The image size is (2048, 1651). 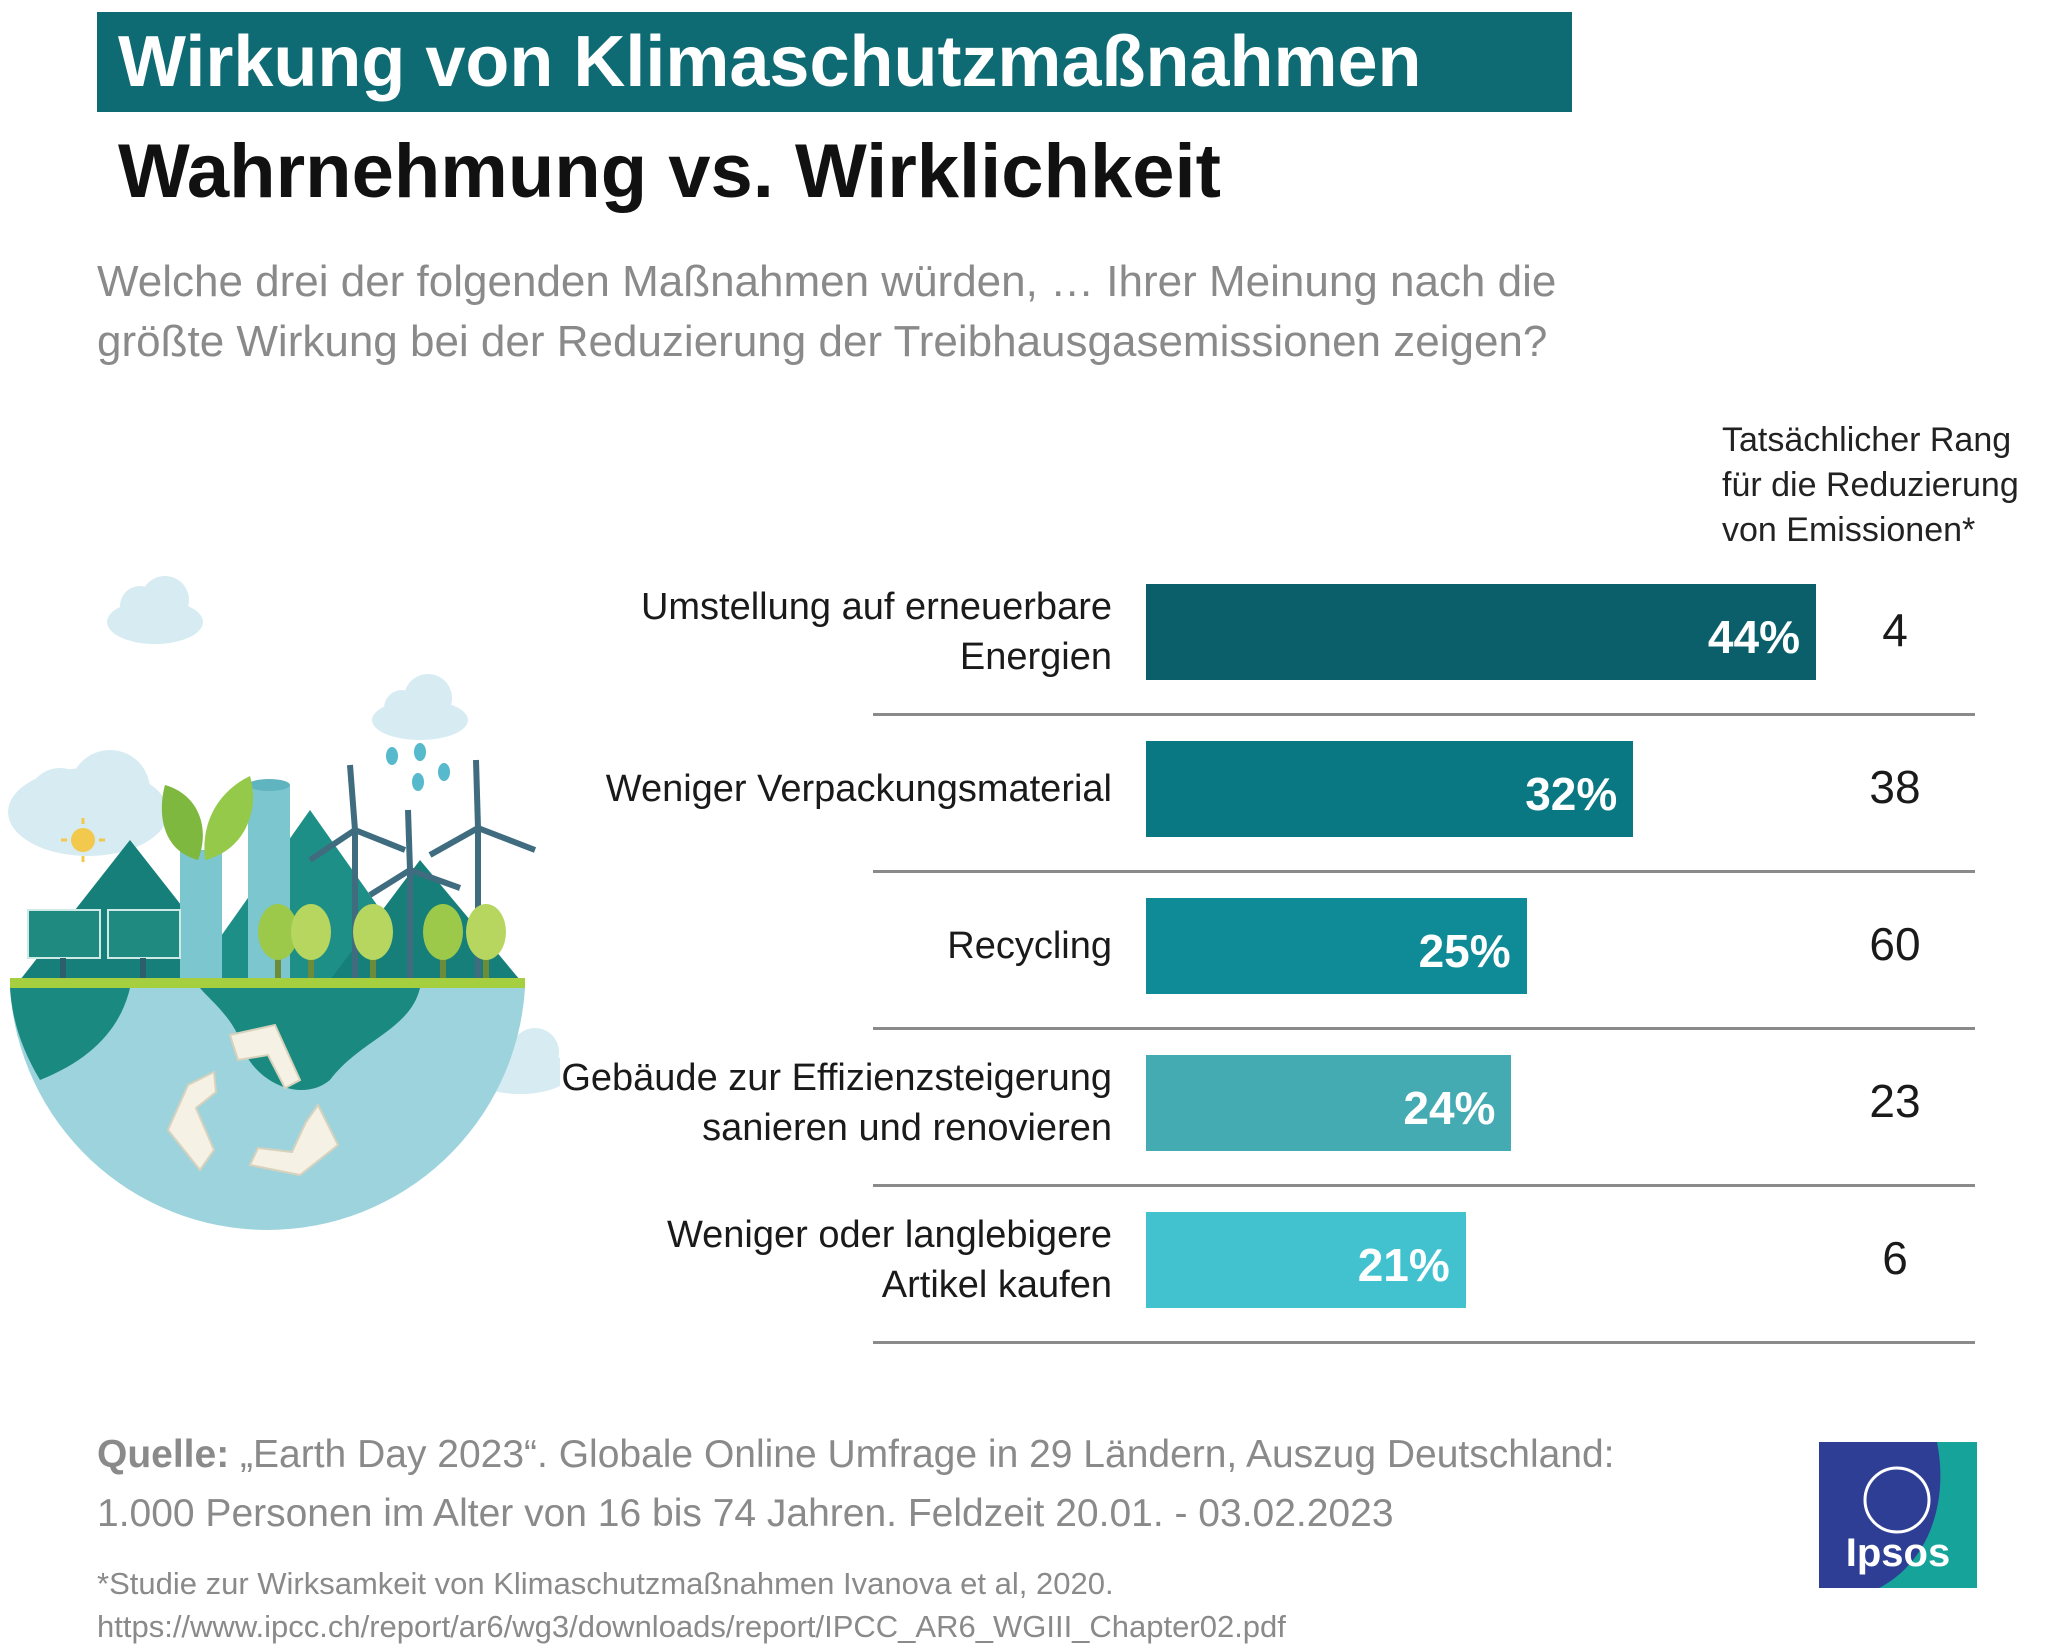 What do you see at coordinates (858, 789) in the screenshot?
I see `category-label-line: Weniger Verpackungsmaterial` at bounding box center [858, 789].